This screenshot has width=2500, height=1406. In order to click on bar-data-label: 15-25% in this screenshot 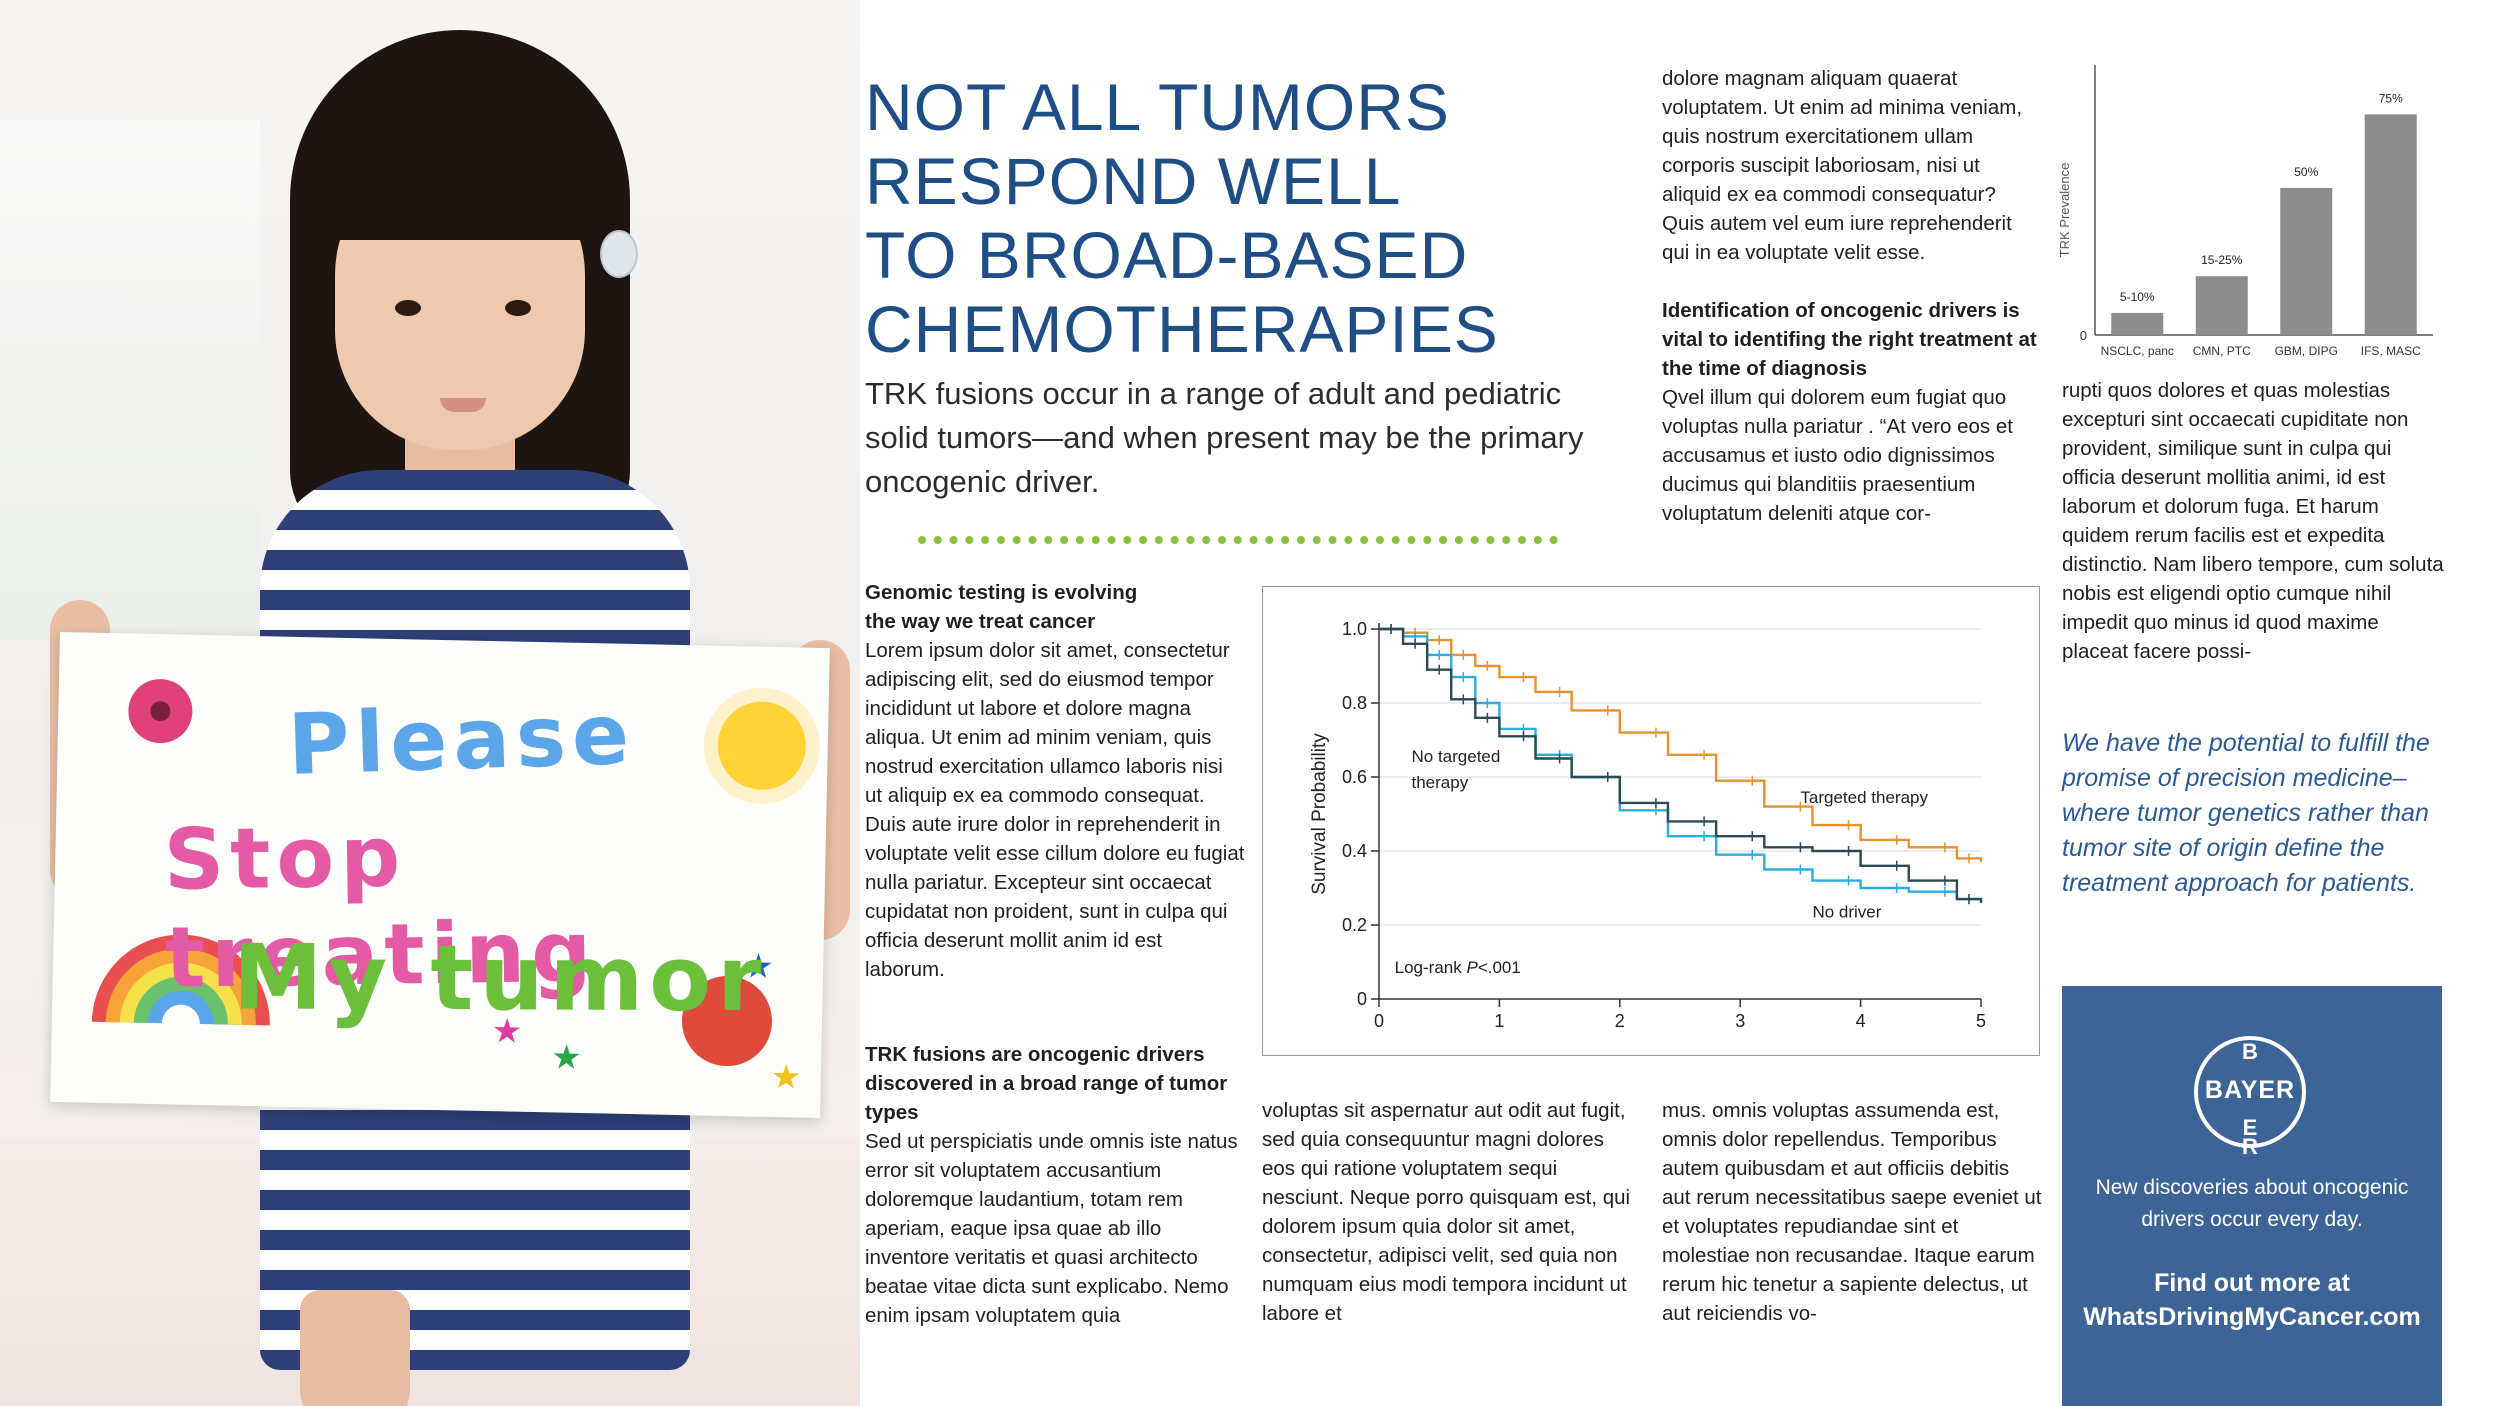, I will do `click(2222, 260)`.